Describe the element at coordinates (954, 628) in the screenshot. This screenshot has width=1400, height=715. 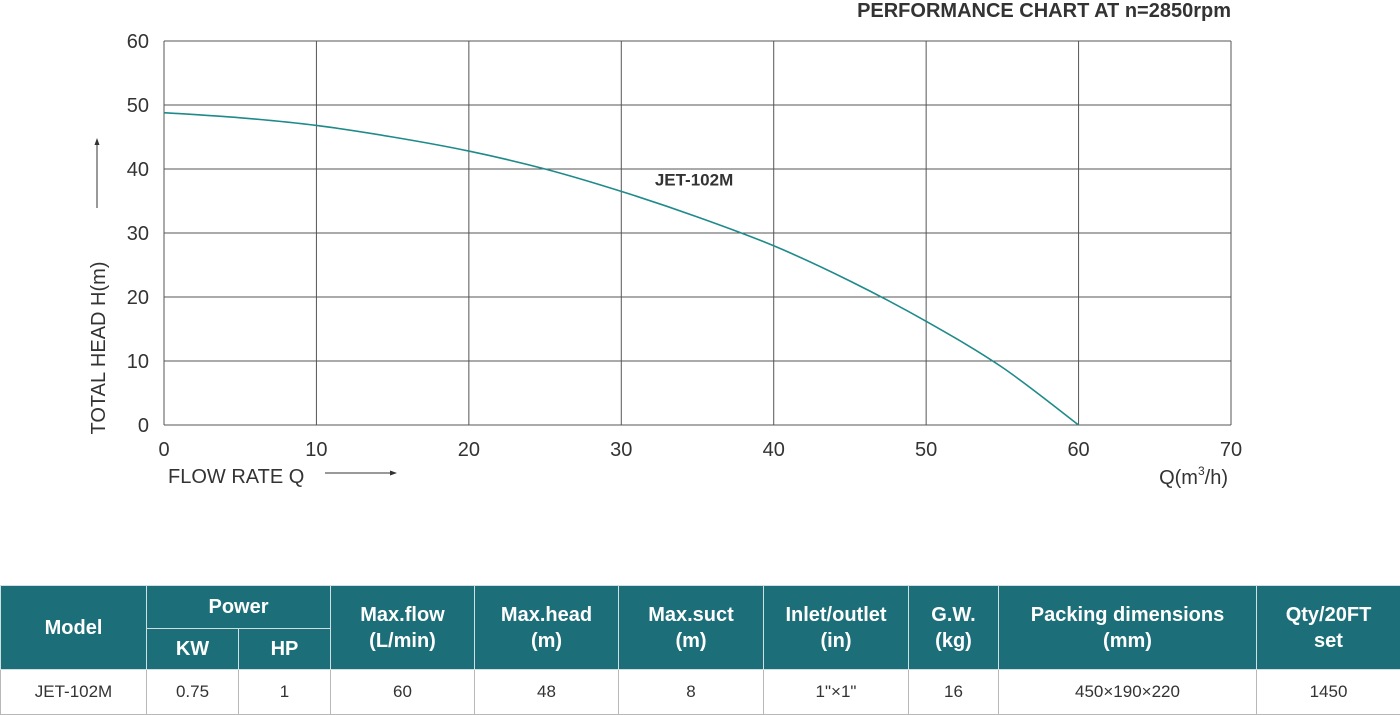
I see `header-gw: G.W.(kg)` at that location.